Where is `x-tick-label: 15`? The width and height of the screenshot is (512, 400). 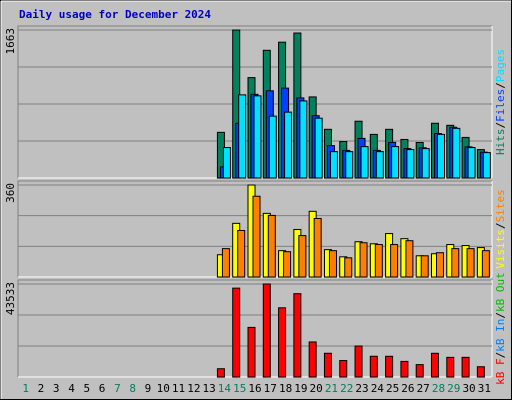
x-tick-label: 15 is located at coordinates (239, 388).